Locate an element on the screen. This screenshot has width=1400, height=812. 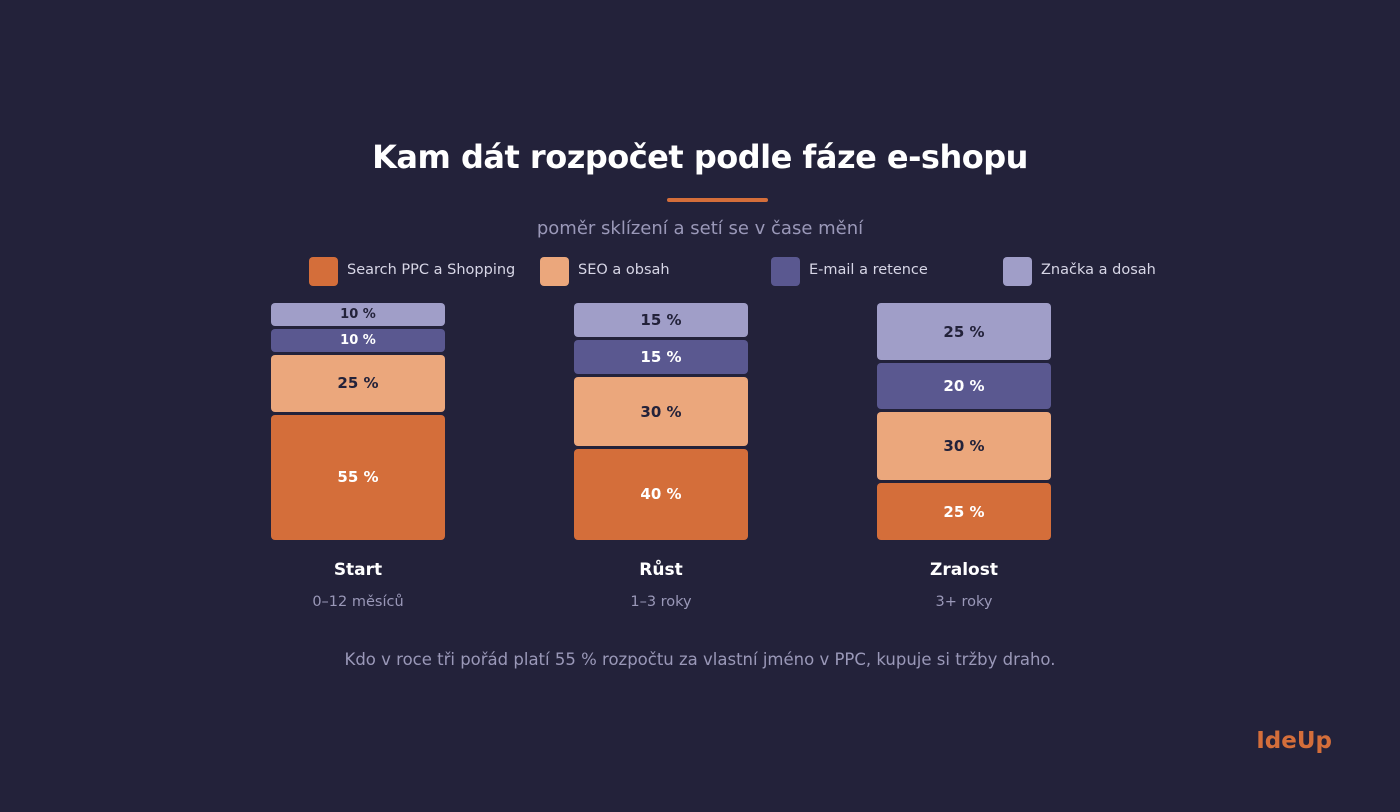
stack-zralost: 25 % 30 % 20 % 25 % is located at coordinates (964, 421).